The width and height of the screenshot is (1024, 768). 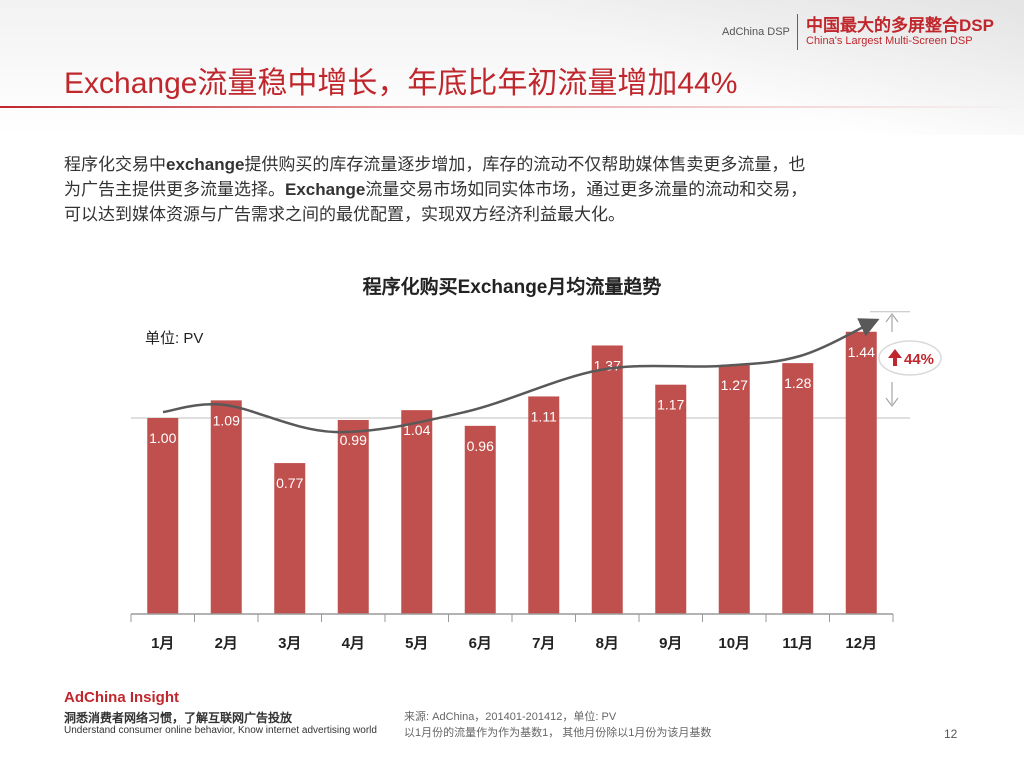 What do you see at coordinates (510, 717) in the screenshot?
I see `source-note: 来源: AdChina，201401-201412，单位: PV` at bounding box center [510, 717].